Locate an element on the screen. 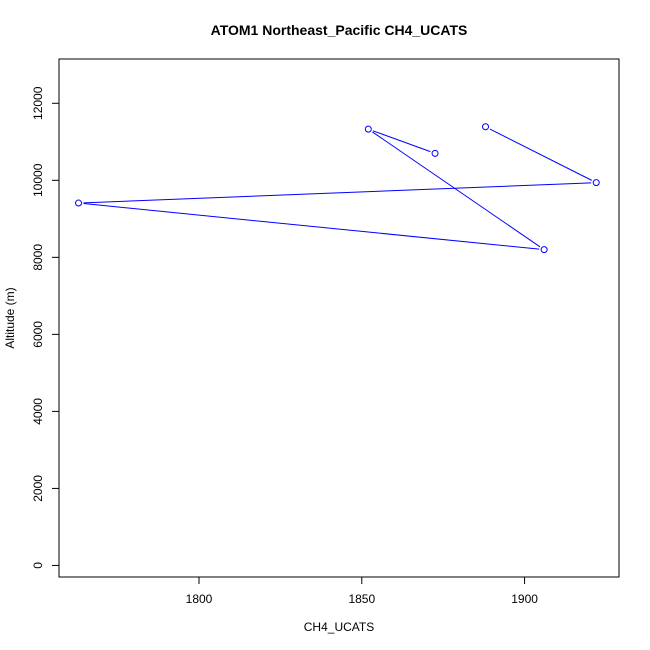 The width and height of the screenshot is (650, 650). y-tick-label: 8000 is located at coordinates (38, 257).